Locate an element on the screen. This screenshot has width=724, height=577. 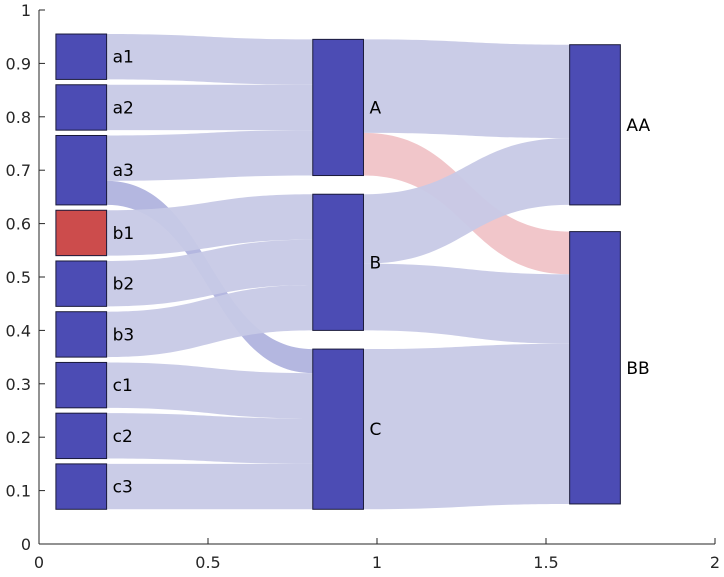
link-A-AA is located at coordinates (466, 89).